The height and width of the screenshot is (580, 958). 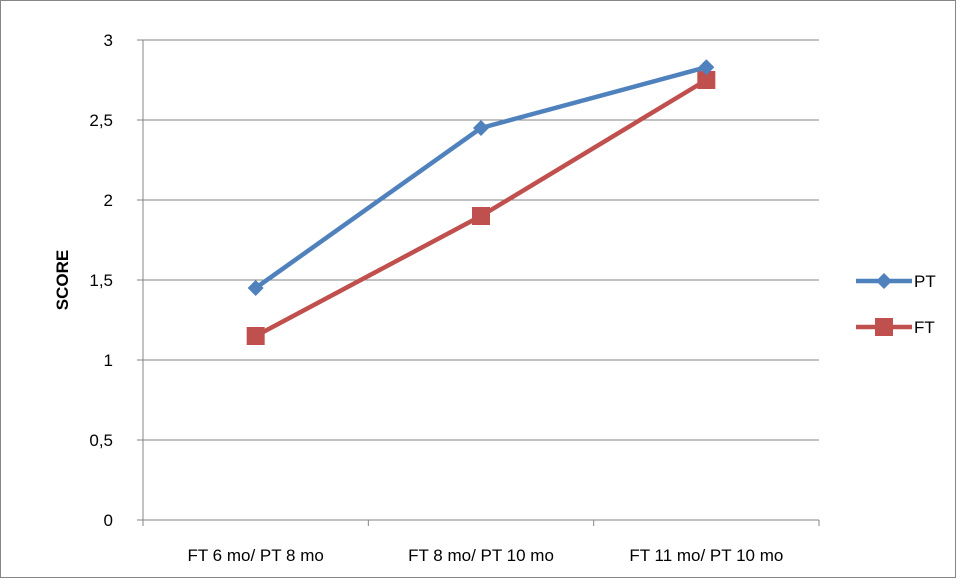 What do you see at coordinates (896, 281) in the screenshot?
I see `legend-item-pt: PT` at bounding box center [896, 281].